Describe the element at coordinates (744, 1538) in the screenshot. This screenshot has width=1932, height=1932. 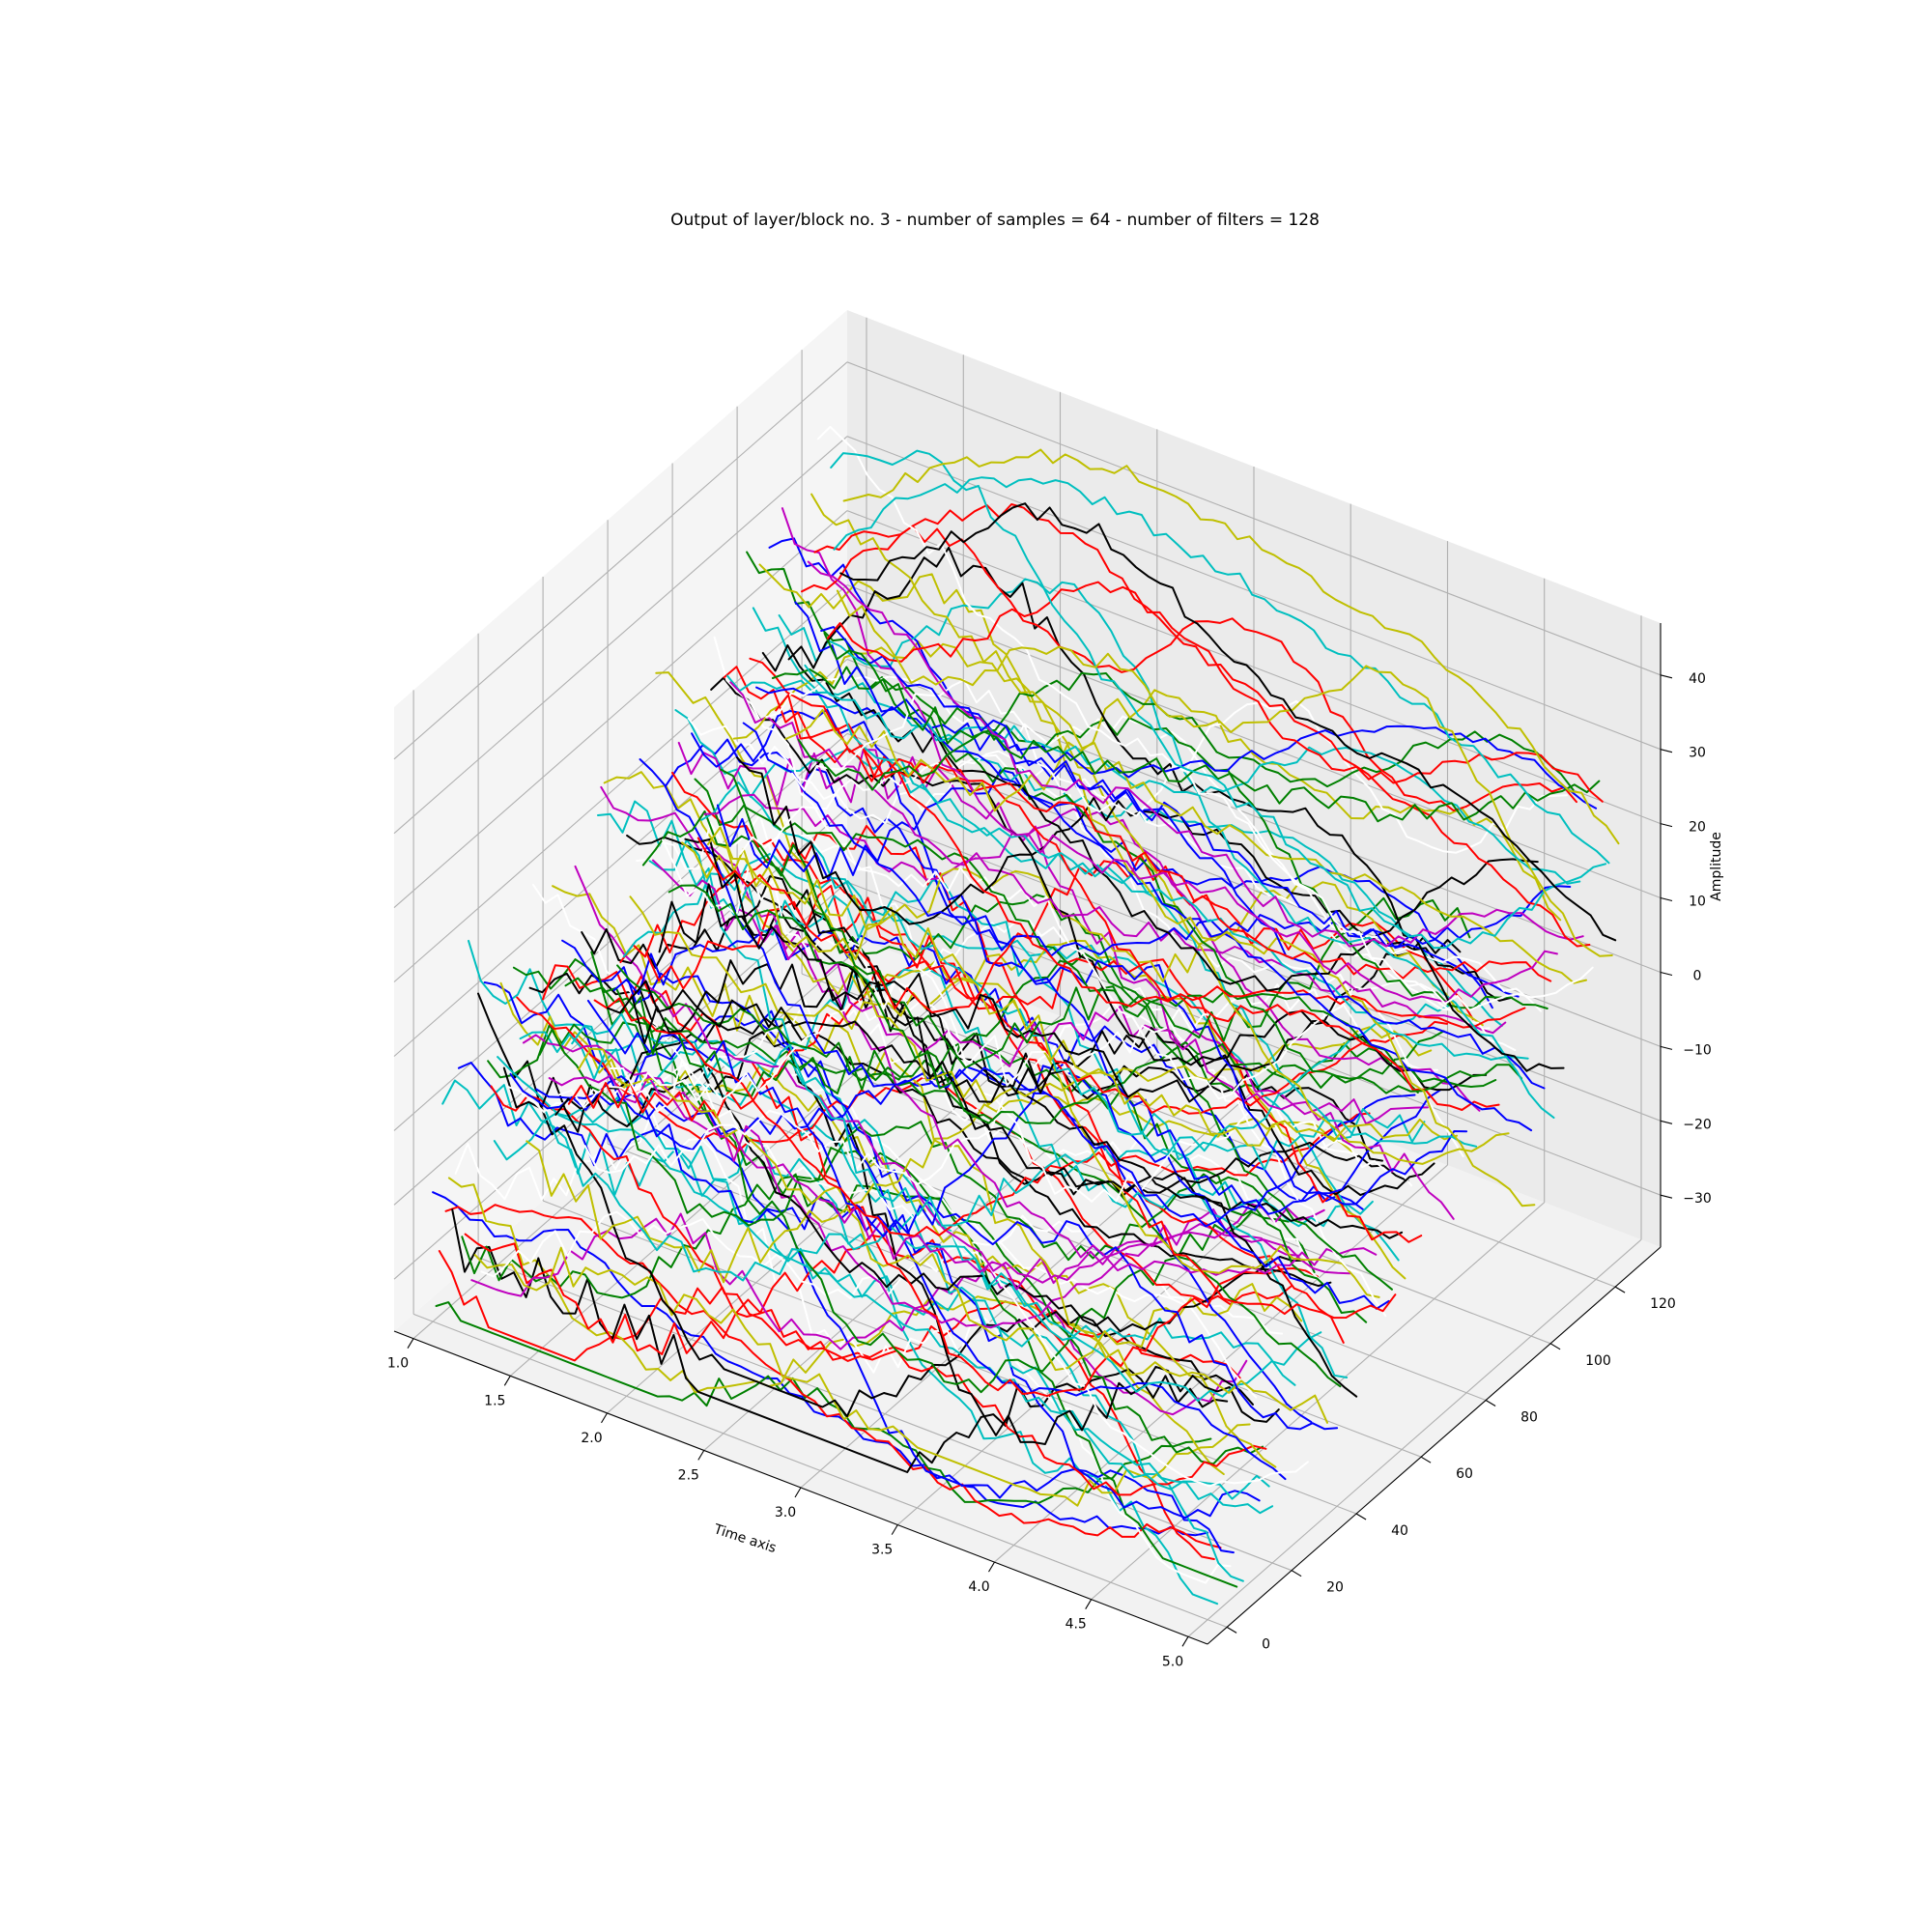
I see `x-axis-label: Time axis` at that location.